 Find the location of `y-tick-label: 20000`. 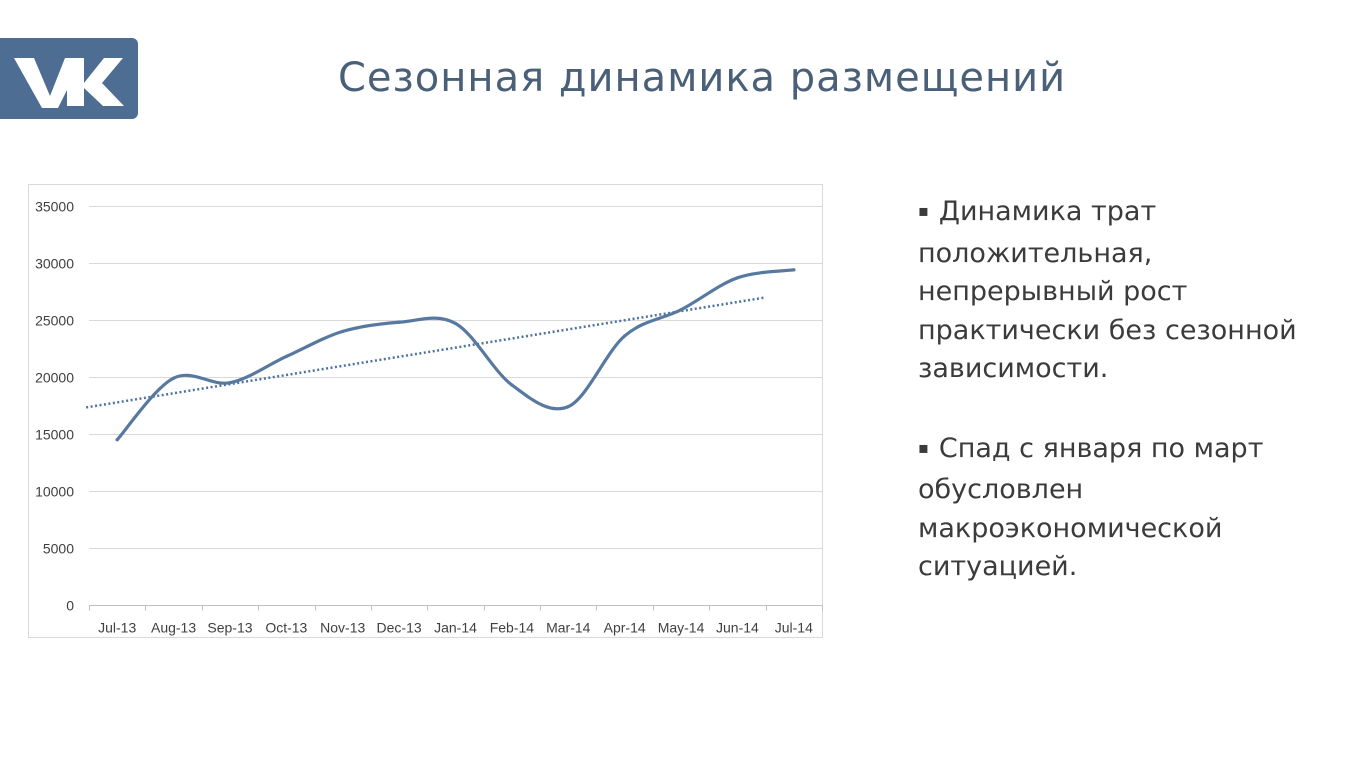

y-tick-label: 20000 is located at coordinates (54, 378).